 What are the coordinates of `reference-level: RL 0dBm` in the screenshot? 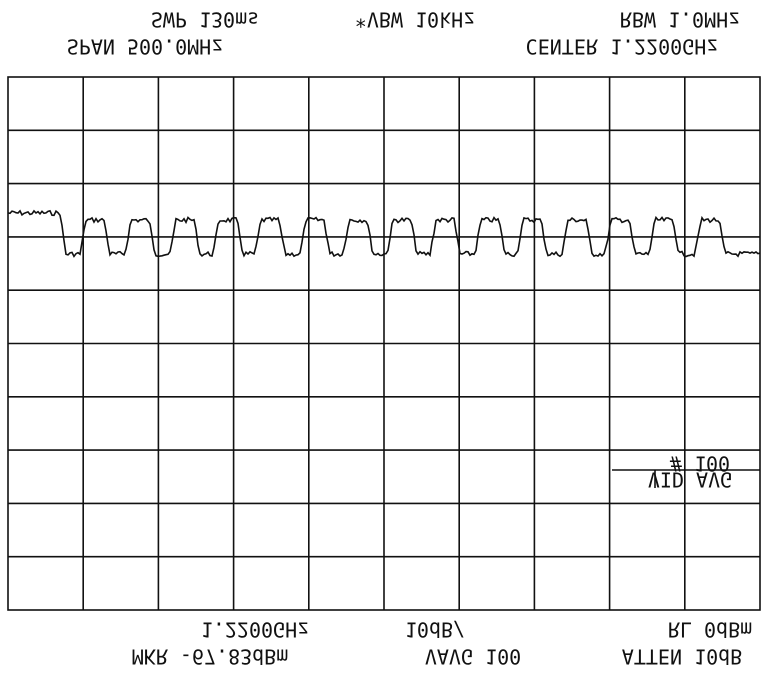 It's located at (710, 630).